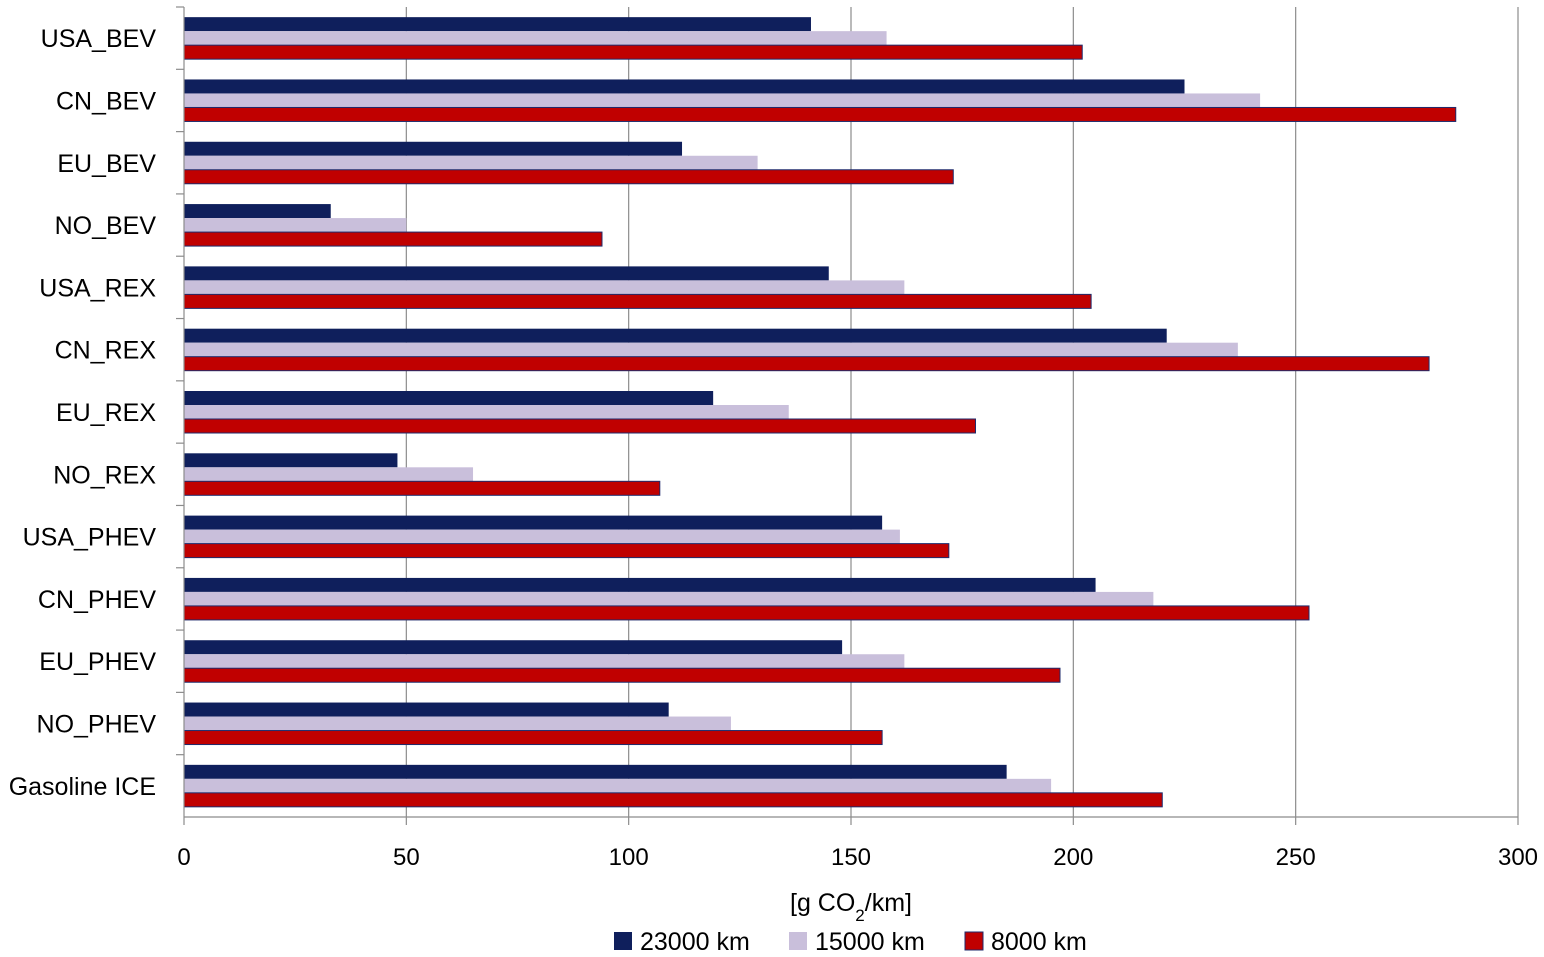 The image size is (1544, 957). What do you see at coordinates (1296, 857) in the screenshot?
I see `x-tick-label: 250` at bounding box center [1296, 857].